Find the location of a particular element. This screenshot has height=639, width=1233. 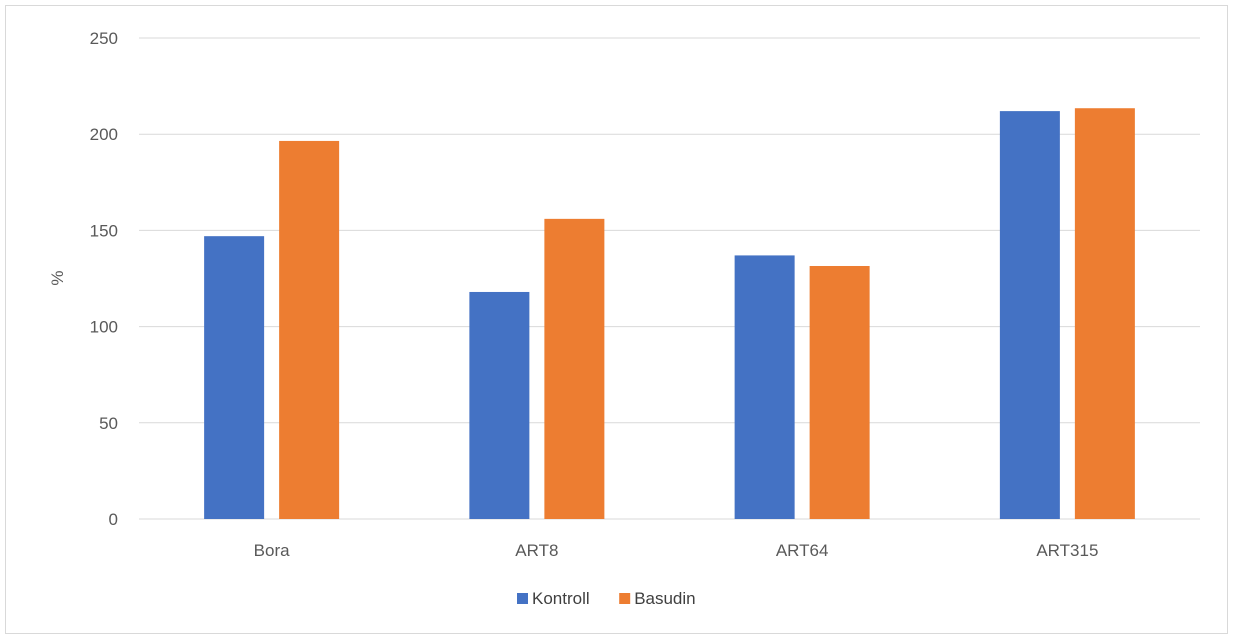

bar-kontroll-bora is located at coordinates (234, 377).